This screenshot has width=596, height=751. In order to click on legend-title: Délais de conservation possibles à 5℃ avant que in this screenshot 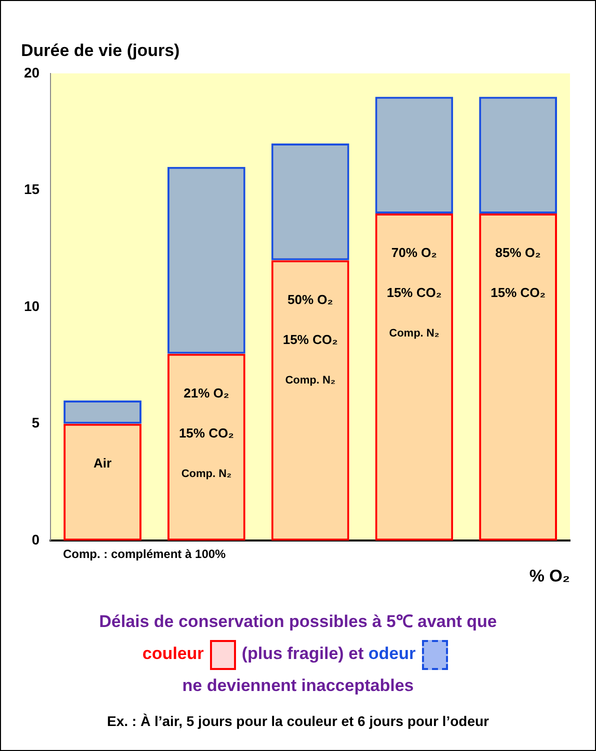, I will do `click(298, 622)`.